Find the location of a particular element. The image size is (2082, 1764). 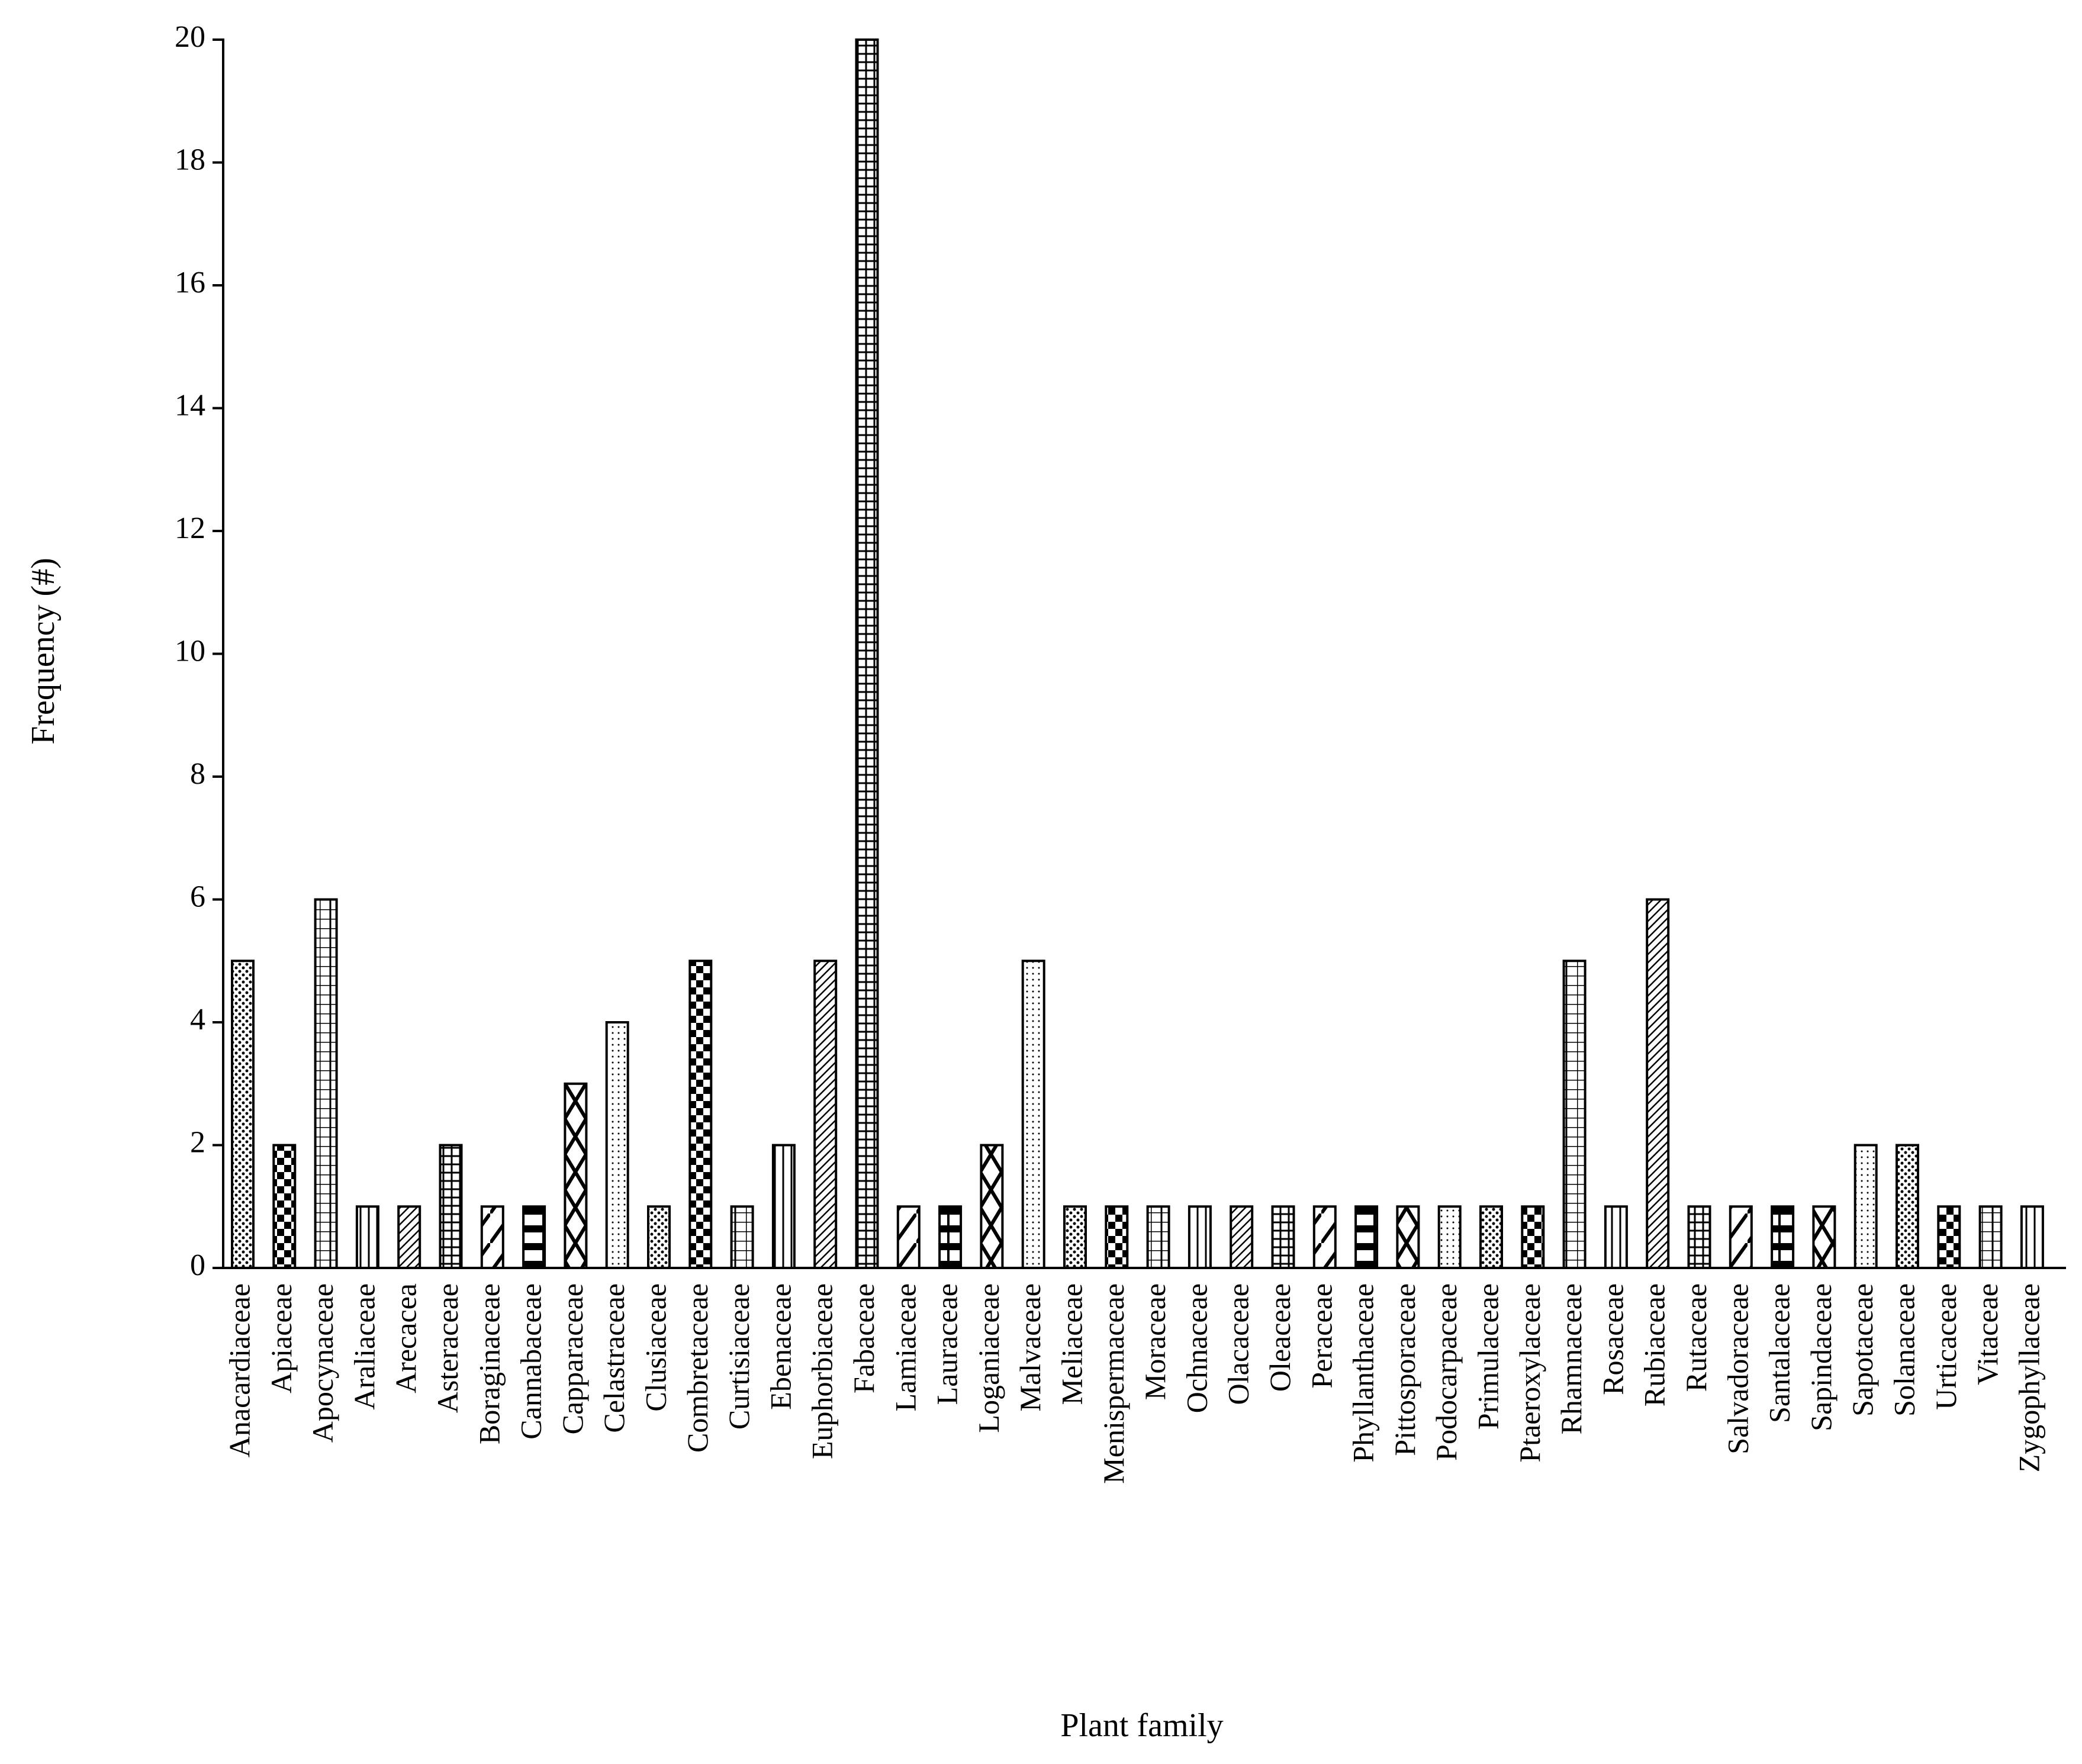

x-tick-label: Salvadoraceae is located at coordinates (1738, 1368).